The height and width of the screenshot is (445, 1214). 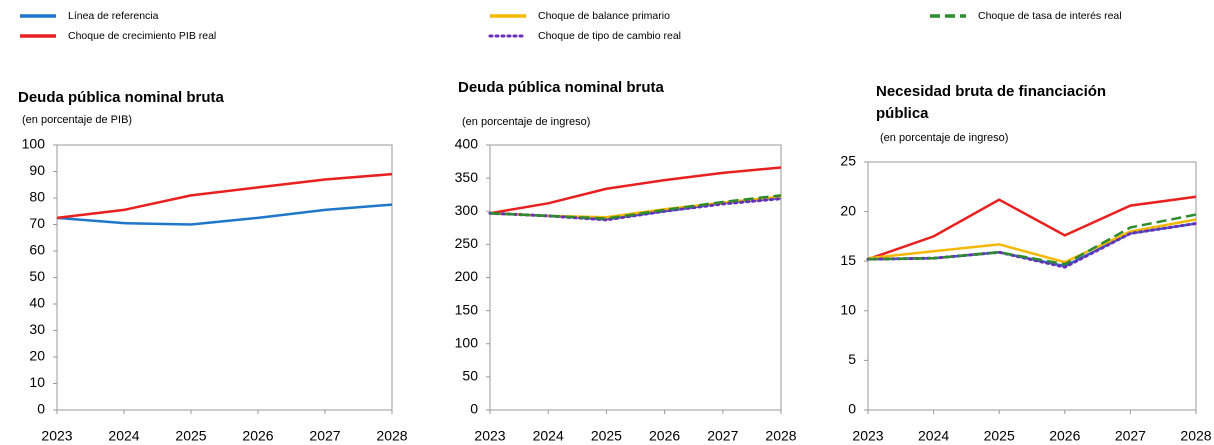 What do you see at coordinates (635, 209) in the screenshot?
I see `series-line: Choque de tipo de cambio real` at bounding box center [635, 209].